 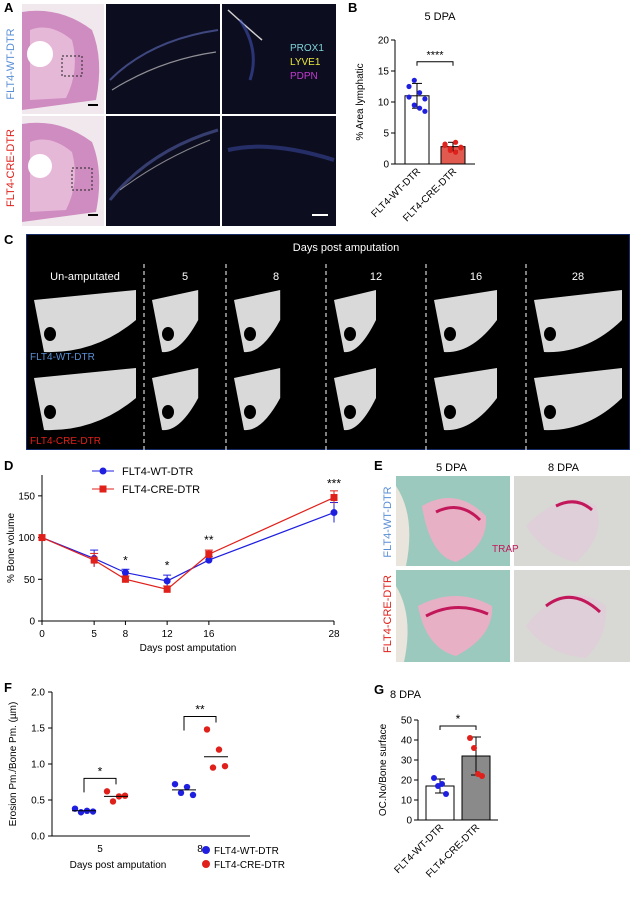 What do you see at coordinates (209, 634) in the screenshot?
I see `chart-d-x-tick-label: 16` at bounding box center [209, 634].